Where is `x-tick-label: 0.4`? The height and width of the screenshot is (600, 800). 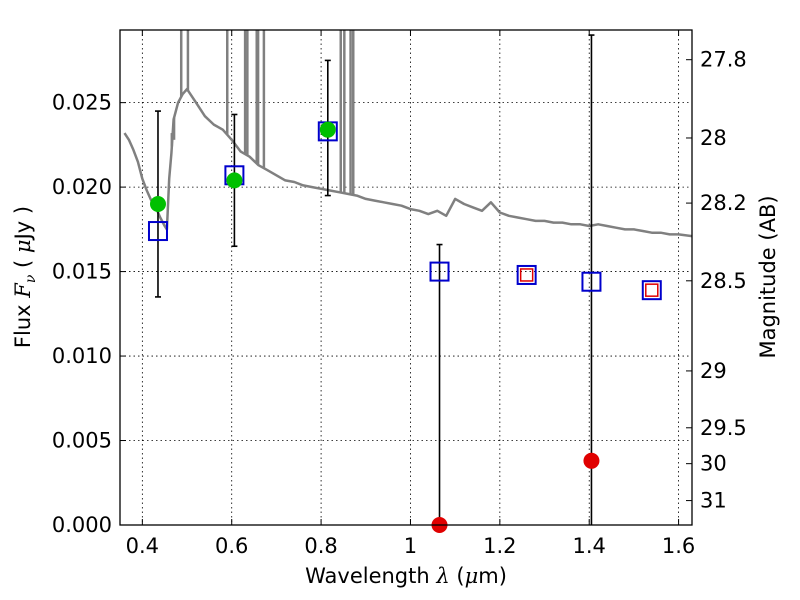 x-tick-label: 0.4 is located at coordinates (142, 546).